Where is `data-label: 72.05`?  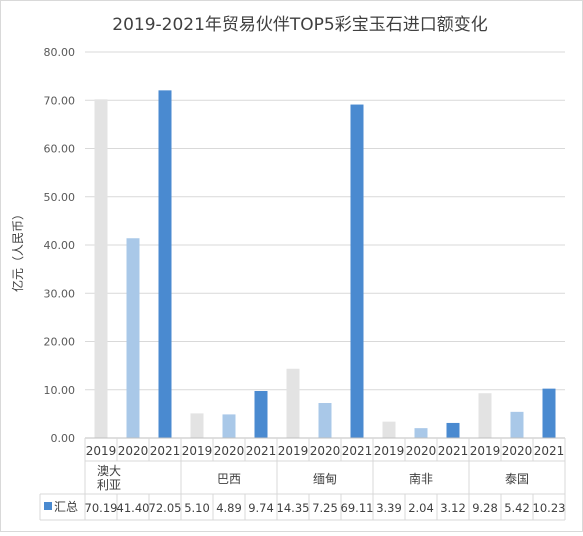
data-label: 72.05 is located at coordinates (165, 508).